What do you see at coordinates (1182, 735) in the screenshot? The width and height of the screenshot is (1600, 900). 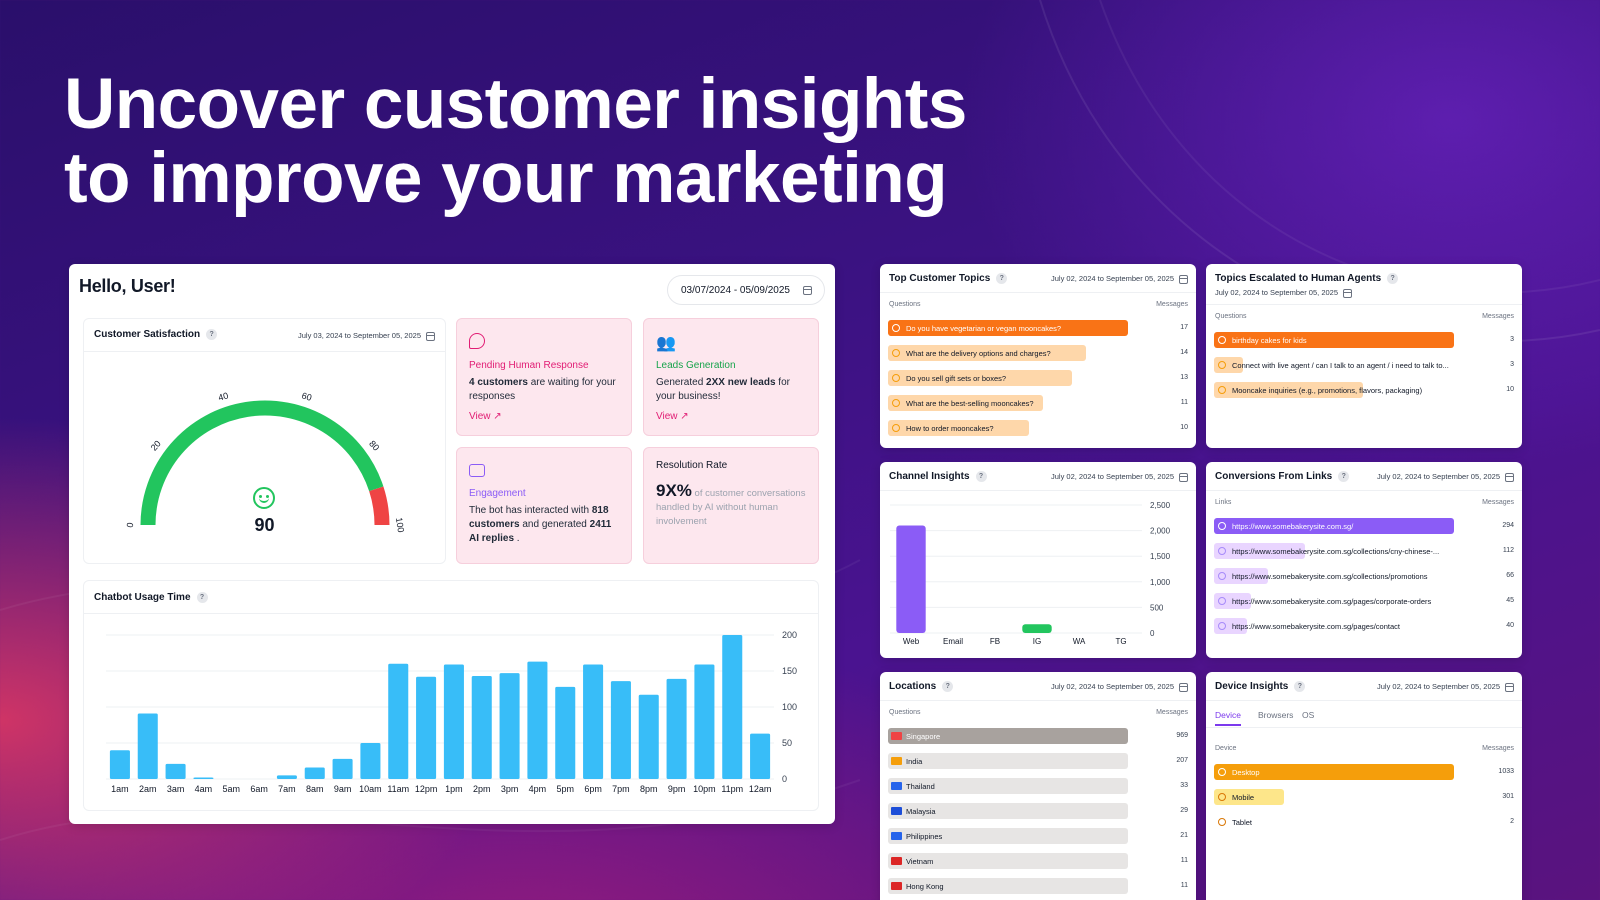 I see `row-value: 969` at bounding box center [1182, 735].